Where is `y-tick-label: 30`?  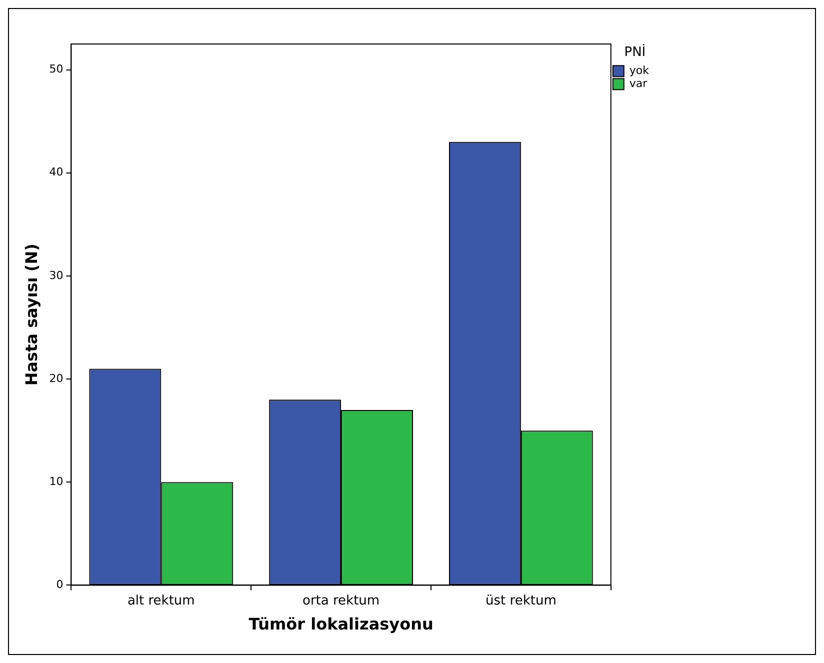 y-tick-label: 30 is located at coordinates (56, 275).